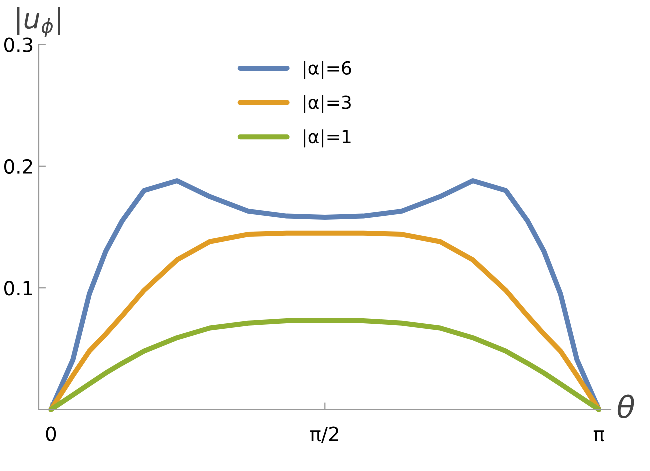 This screenshot has width=650, height=471. I want to click on y-tick-label: 0.2, so click(18, 166).